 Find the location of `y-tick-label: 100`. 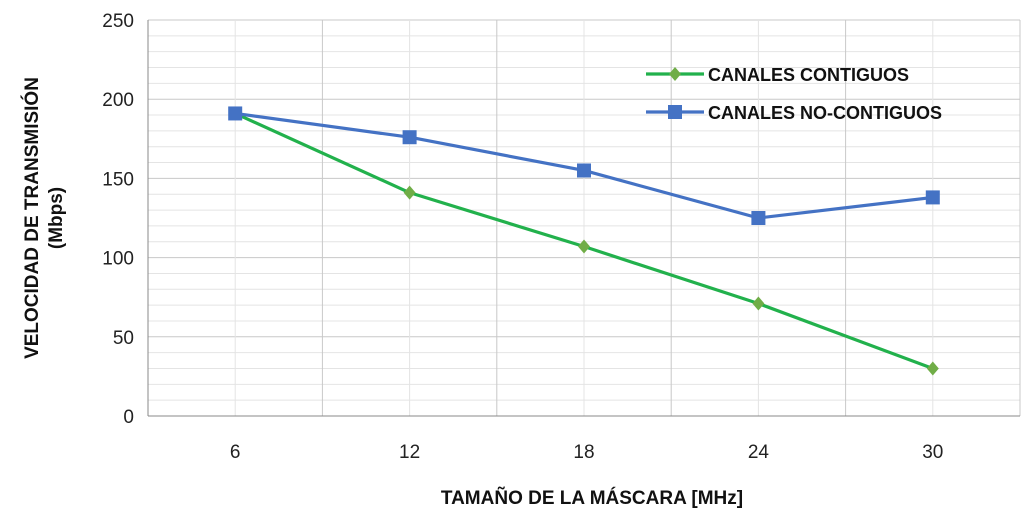

y-tick-label: 100 is located at coordinates (118, 259).